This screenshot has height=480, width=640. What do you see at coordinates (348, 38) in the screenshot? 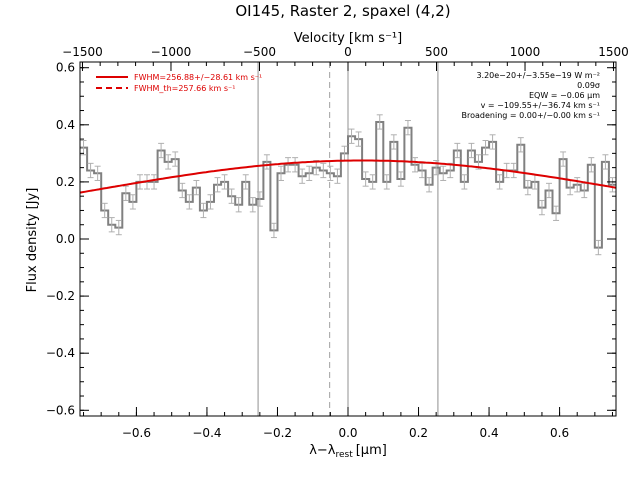
I see `top-axis-label: Velocity [km s⁻¹]` at bounding box center [348, 38].